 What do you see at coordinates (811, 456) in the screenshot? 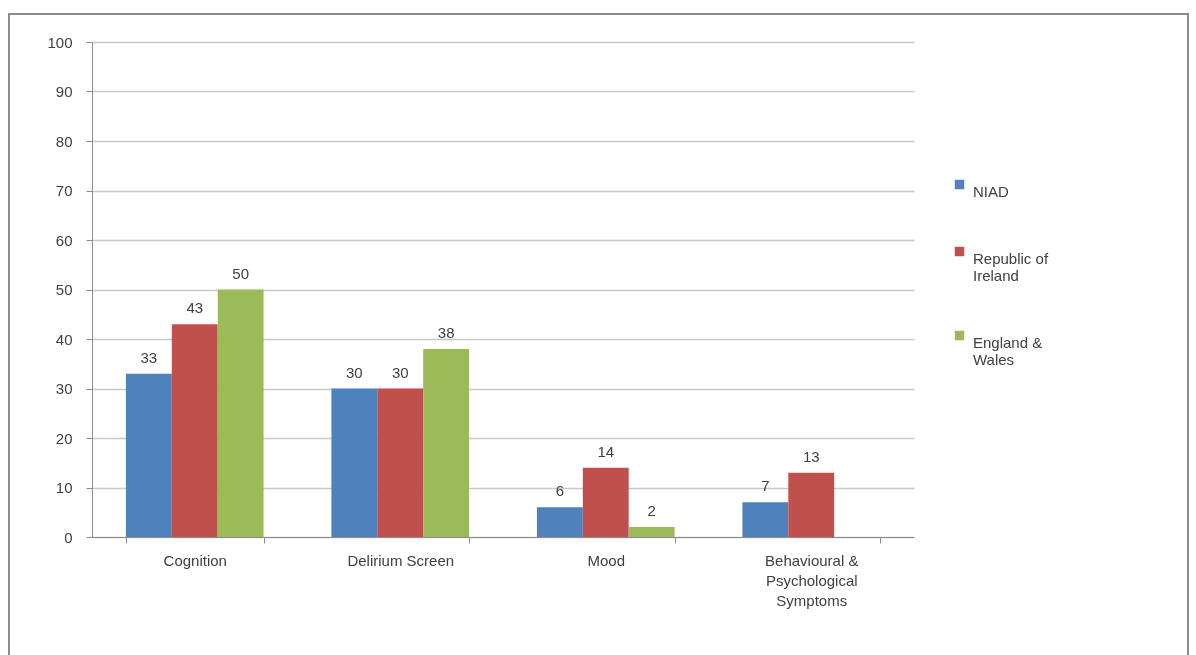
I see `data-label: 13` at bounding box center [811, 456].